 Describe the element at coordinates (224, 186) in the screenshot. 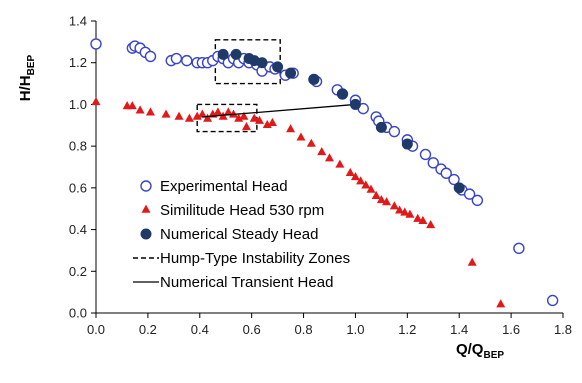

I see `legend-label: Experimental Head` at that location.